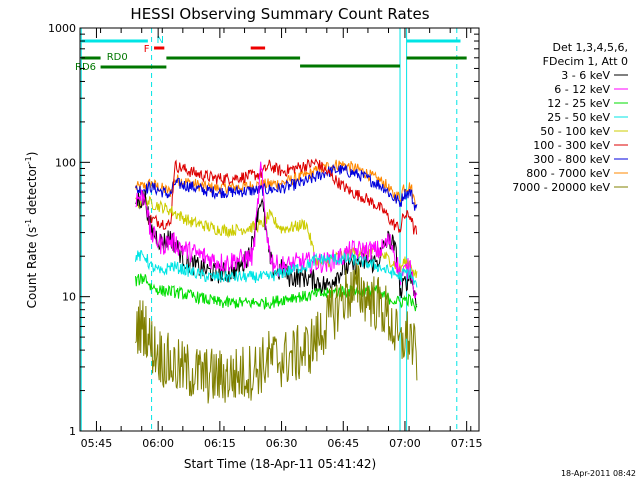 This screenshot has height=480, width=640. I want to click on flag-label-f: F, so click(147, 49).